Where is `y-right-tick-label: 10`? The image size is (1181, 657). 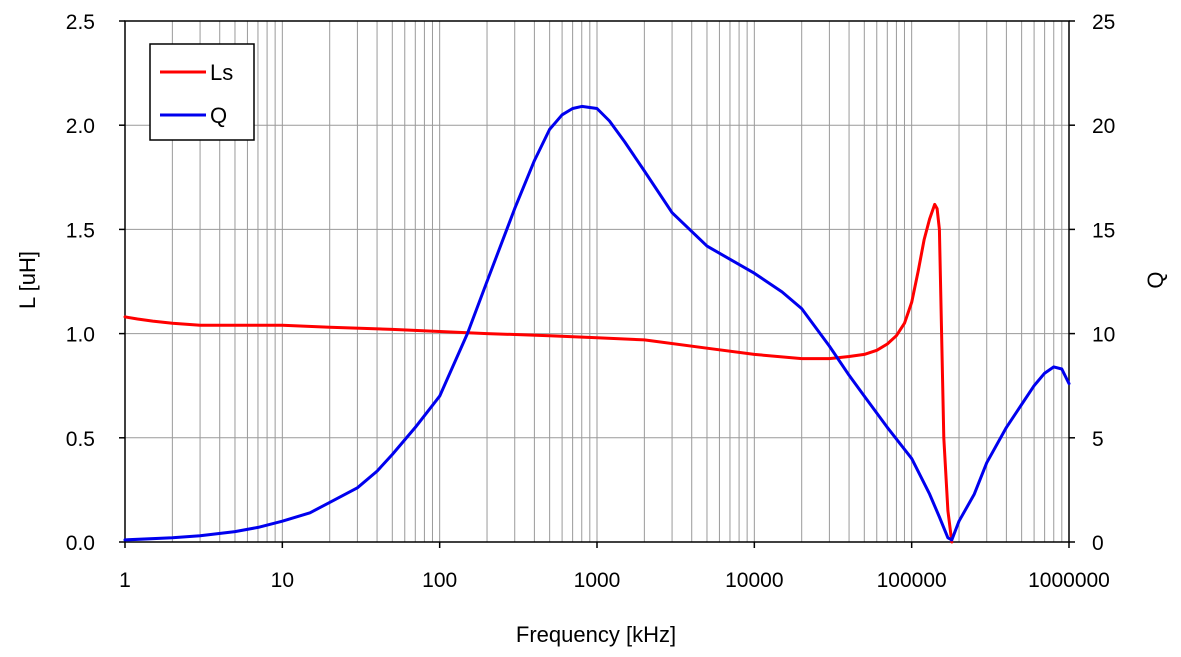
y-right-tick-label: 10 is located at coordinates (1103, 335).